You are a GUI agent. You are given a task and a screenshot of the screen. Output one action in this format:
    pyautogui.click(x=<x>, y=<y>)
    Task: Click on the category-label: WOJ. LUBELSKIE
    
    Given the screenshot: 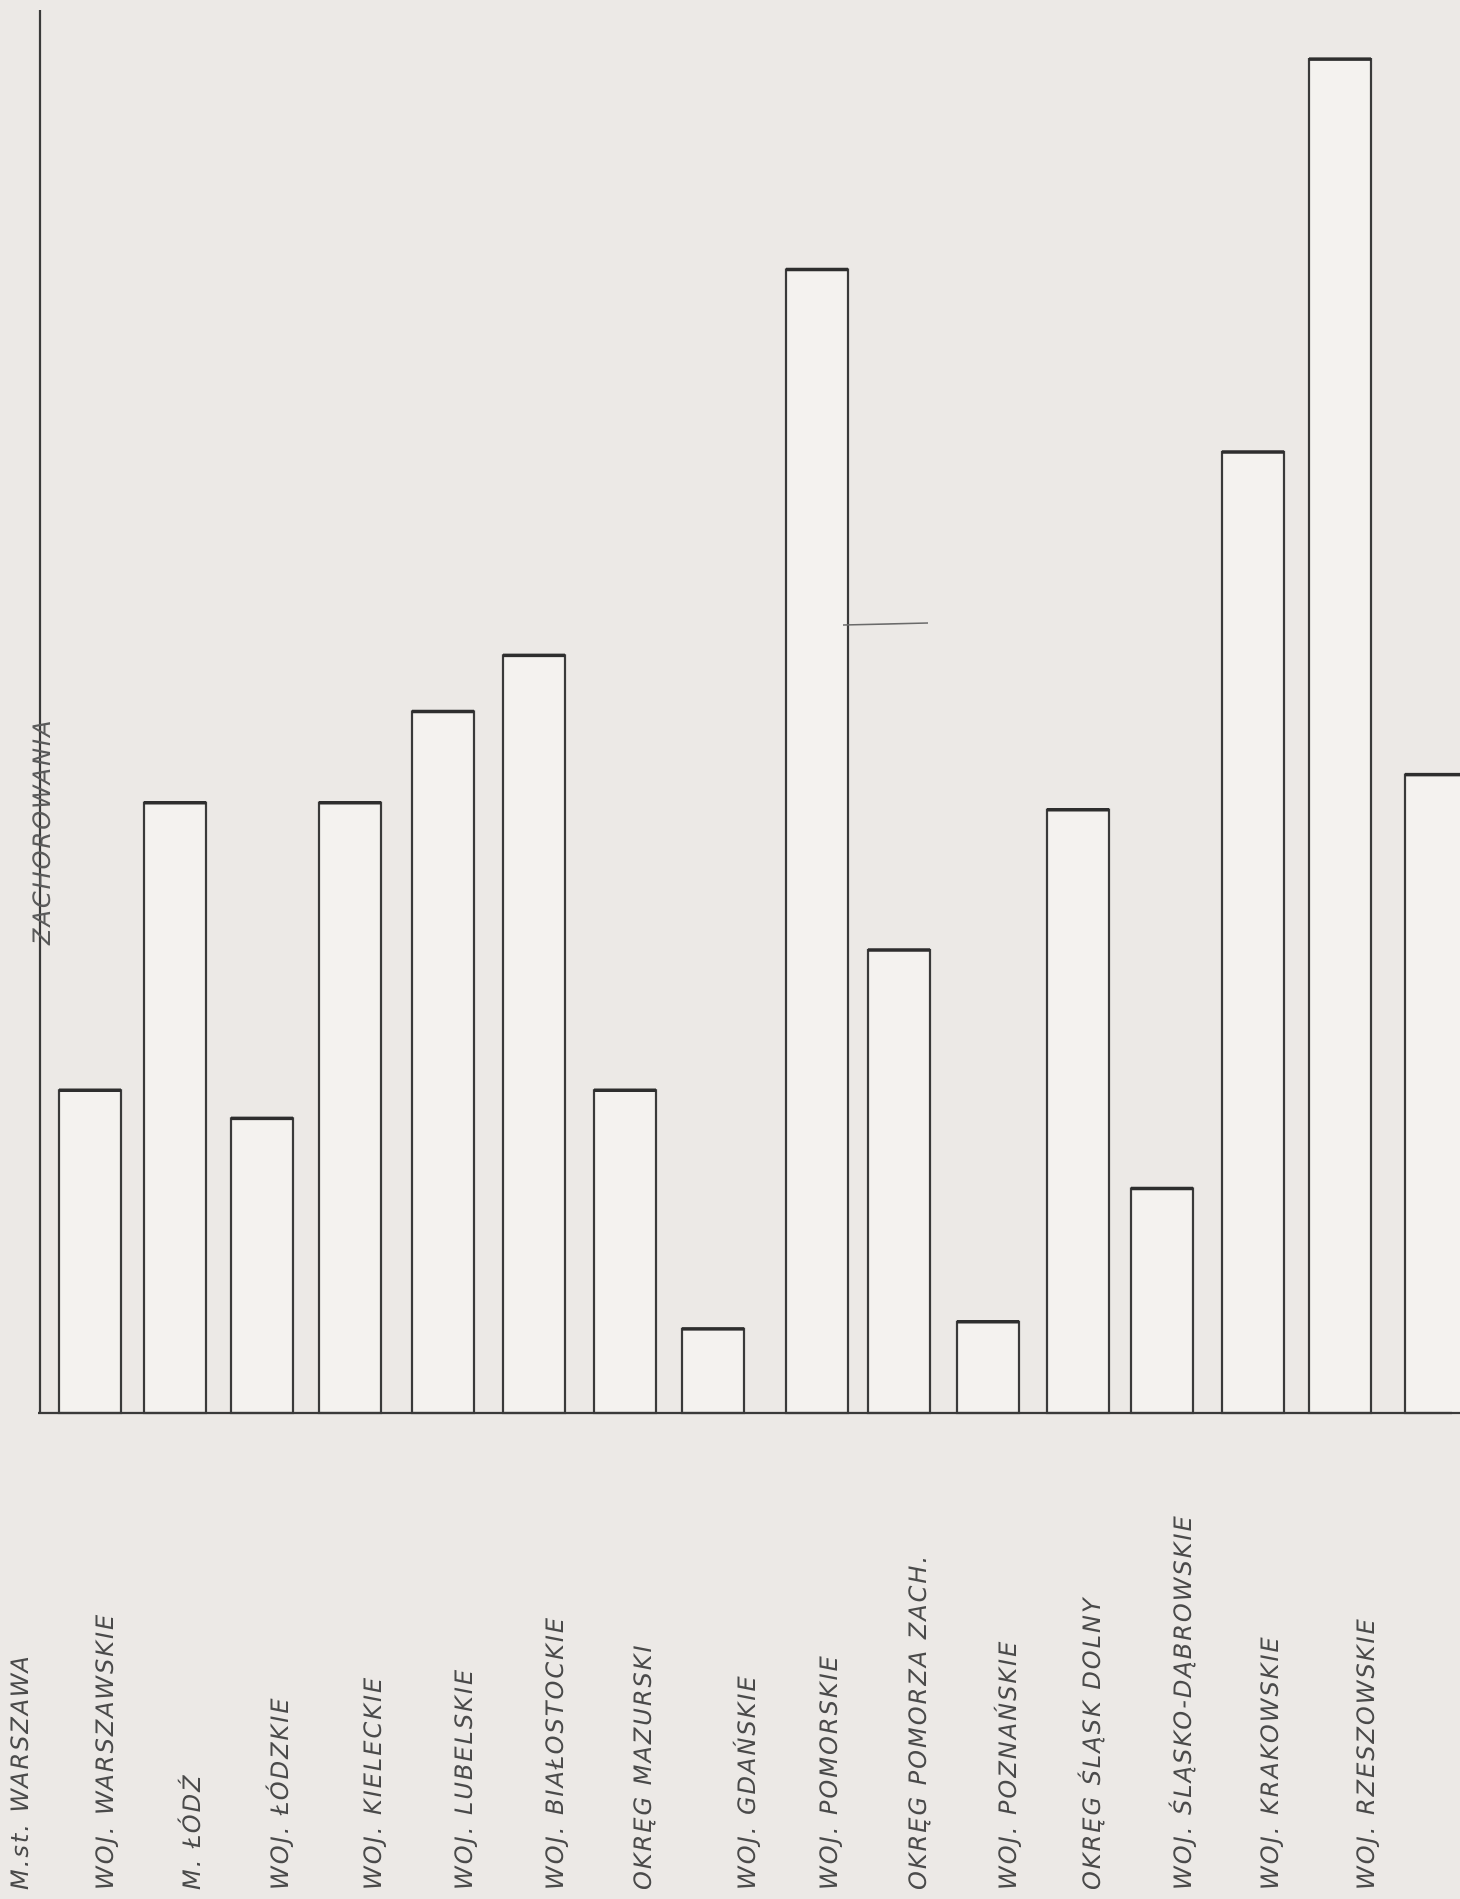 What is the action you would take?
    pyautogui.click(x=464, y=1779)
    